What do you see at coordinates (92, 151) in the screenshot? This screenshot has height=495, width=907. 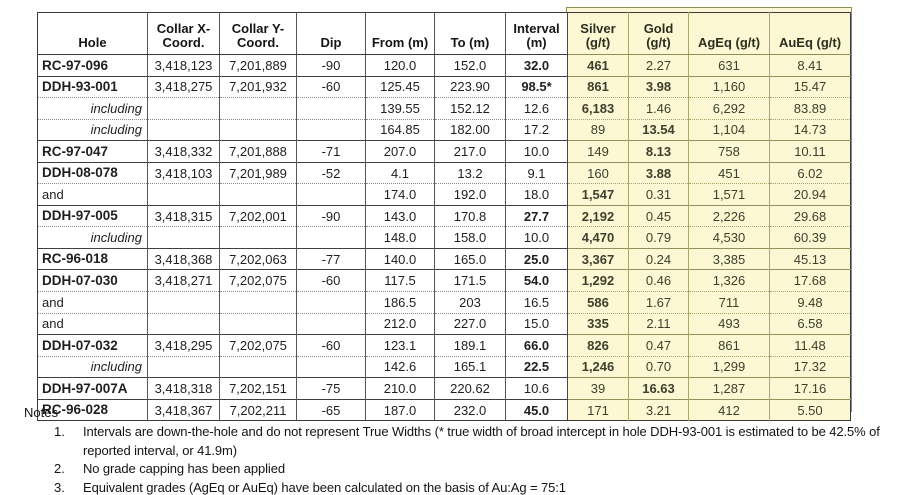 I see `hole-label: RC-97-047` at bounding box center [92, 151].